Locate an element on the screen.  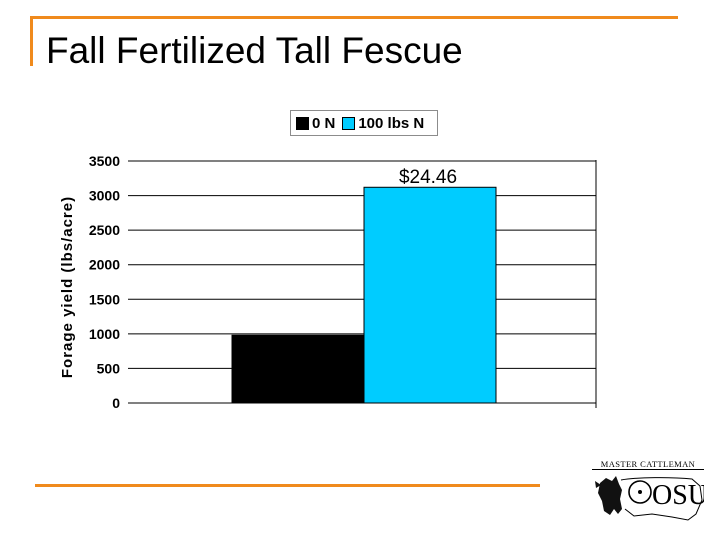
left-accent-rule is located at coordinates (31, 41).